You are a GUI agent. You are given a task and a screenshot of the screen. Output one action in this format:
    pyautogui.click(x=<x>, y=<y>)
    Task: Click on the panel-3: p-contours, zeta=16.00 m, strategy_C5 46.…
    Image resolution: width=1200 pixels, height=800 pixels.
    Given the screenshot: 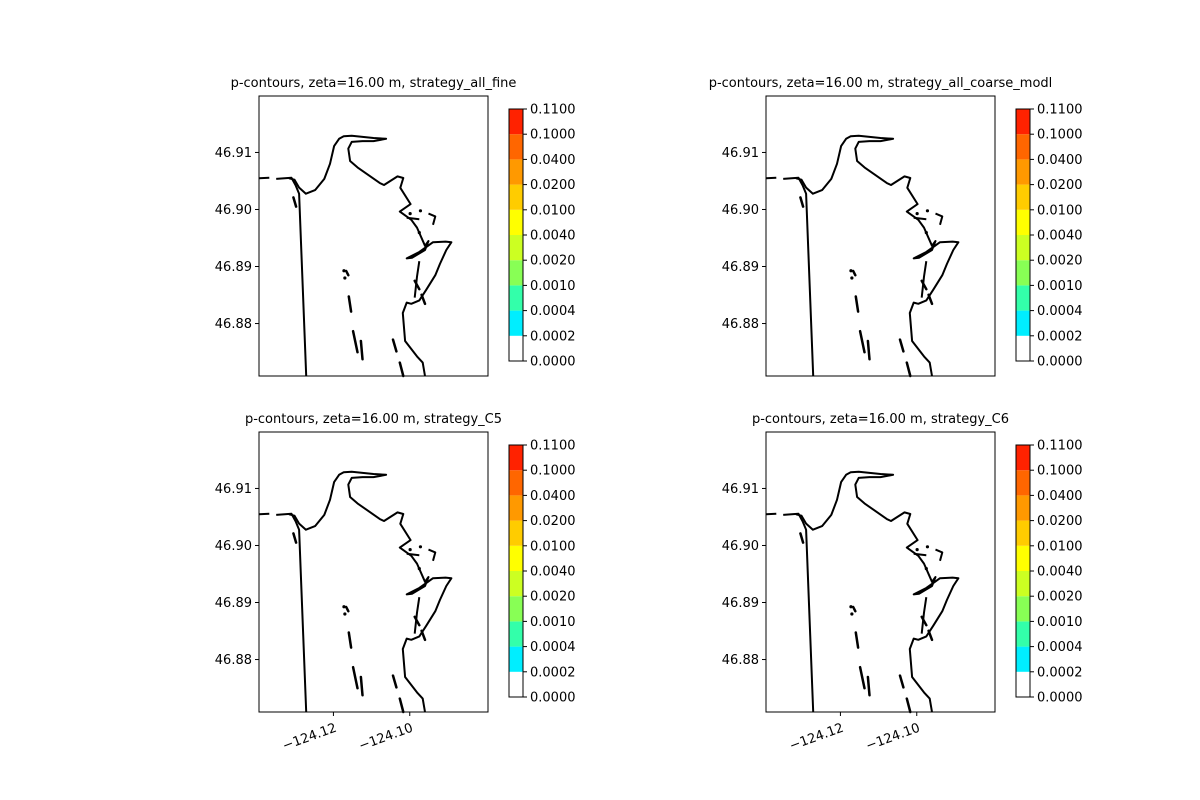 What is the action you would take?
    pyautogui.click(x=395, y=583)
    